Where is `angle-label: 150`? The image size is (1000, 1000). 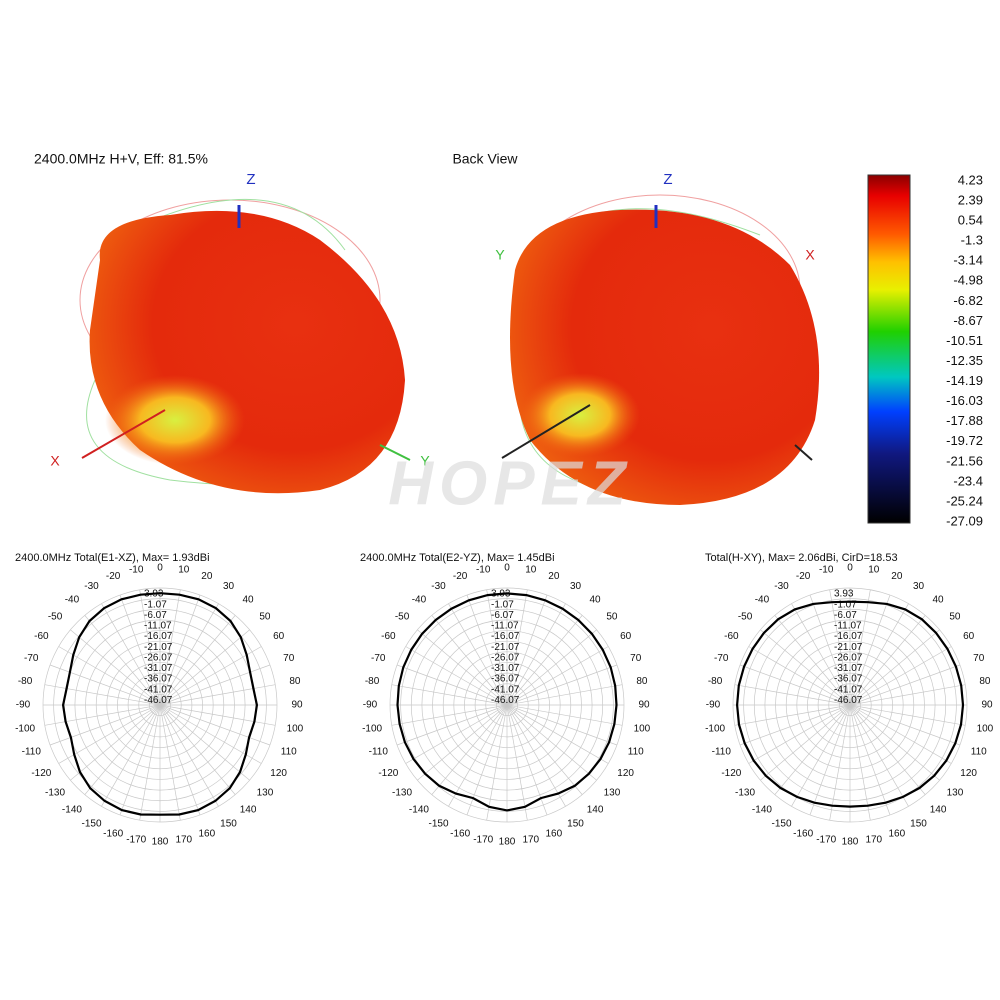 angle-label: 150 is located at coordinates (228, 823).